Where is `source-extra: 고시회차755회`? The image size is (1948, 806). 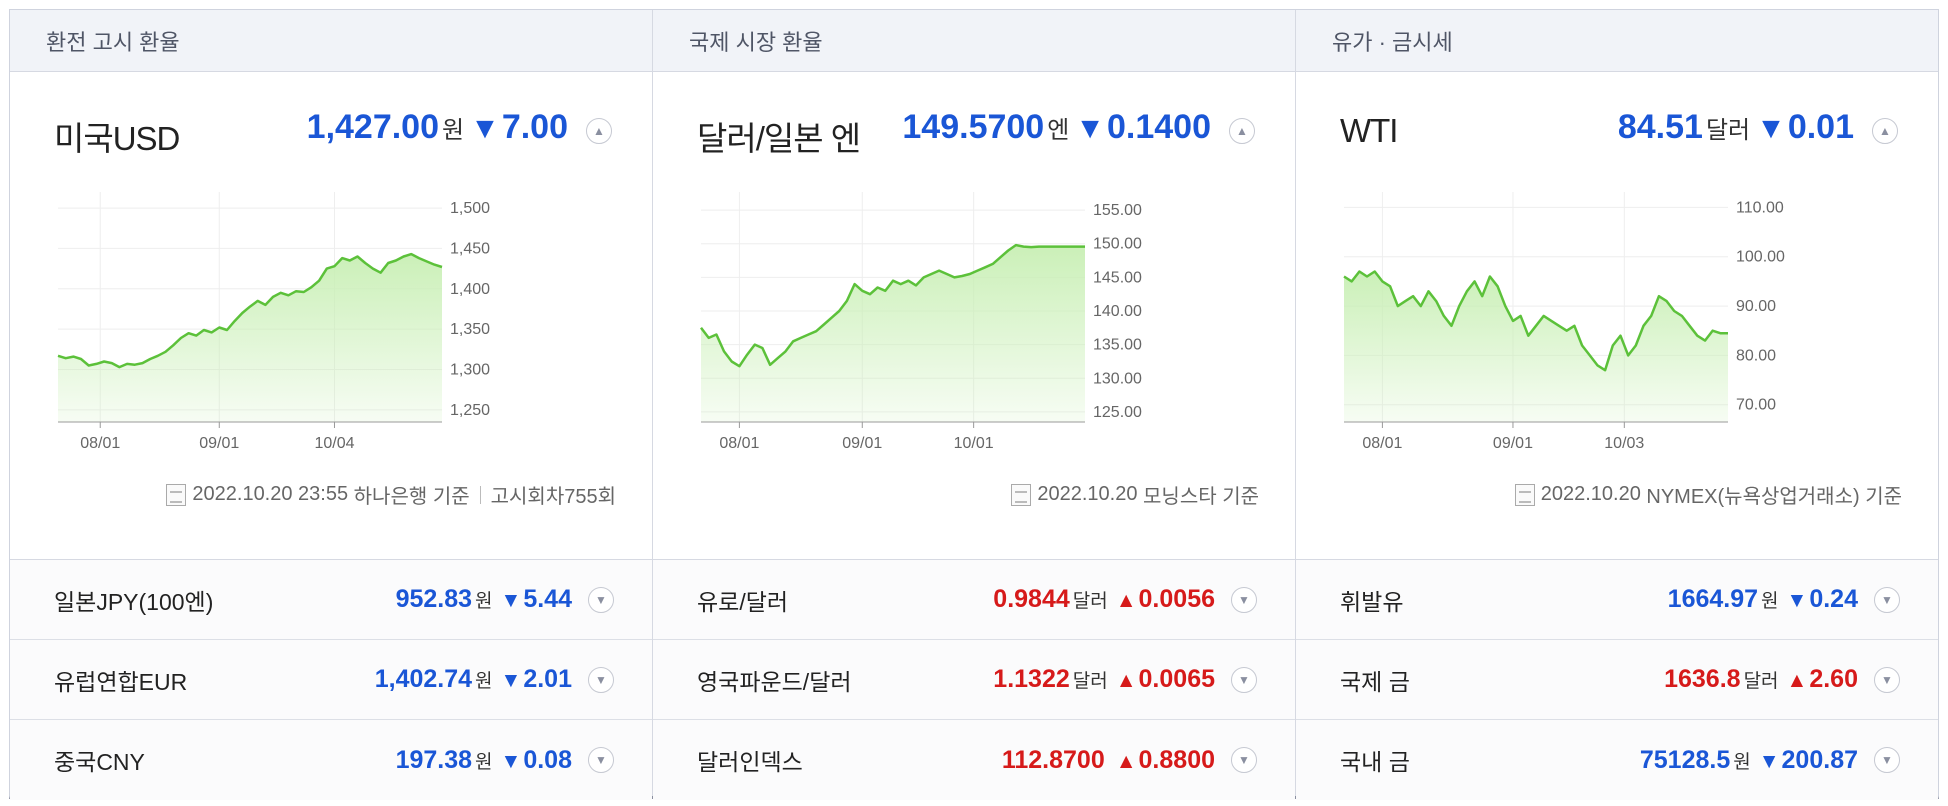
source-extra: 고시회차755회 is located at coordinates (553, 497).